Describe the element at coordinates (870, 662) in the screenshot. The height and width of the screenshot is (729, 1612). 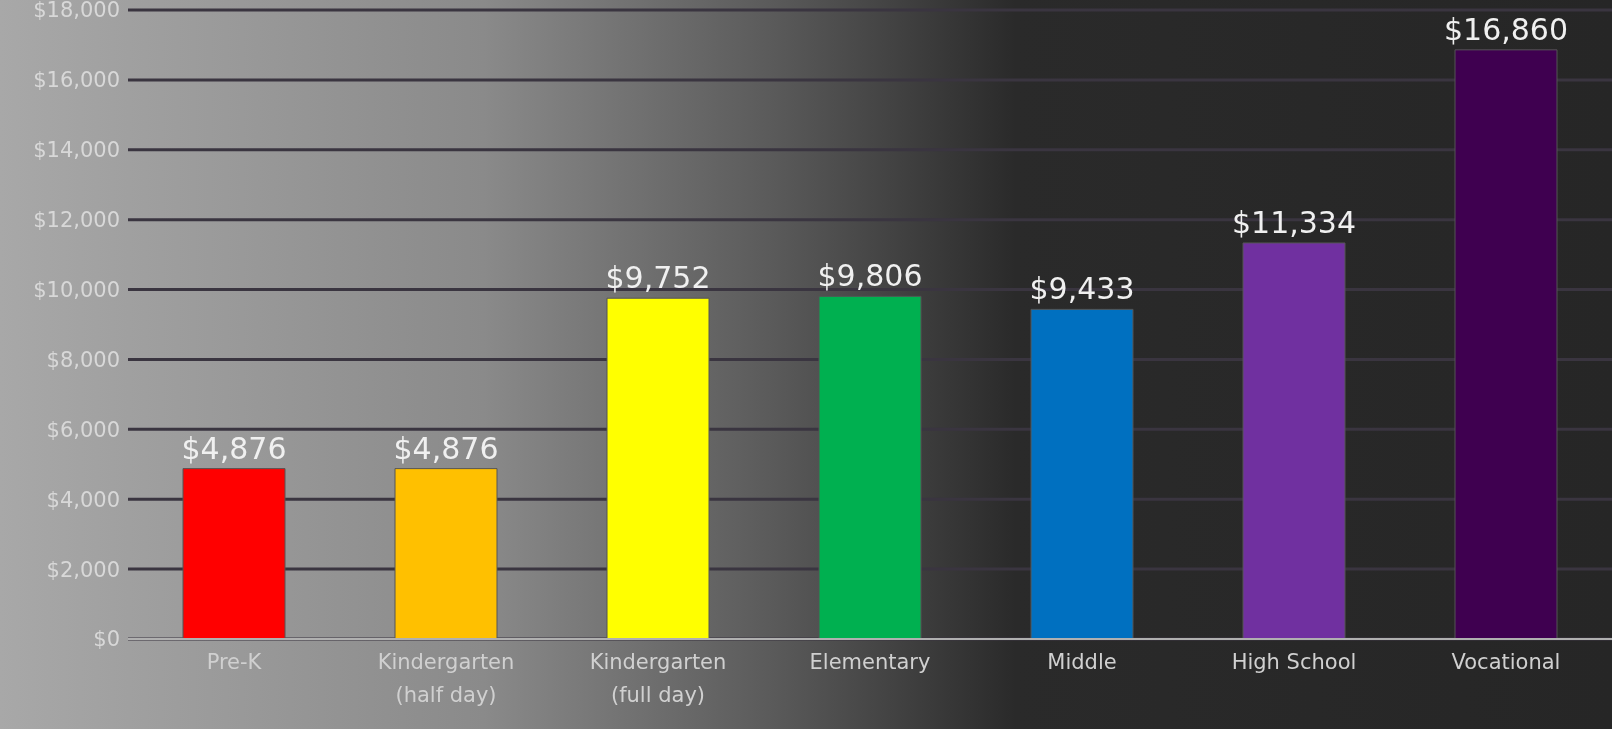
I see `x-tick-label: Elementary` at that location.